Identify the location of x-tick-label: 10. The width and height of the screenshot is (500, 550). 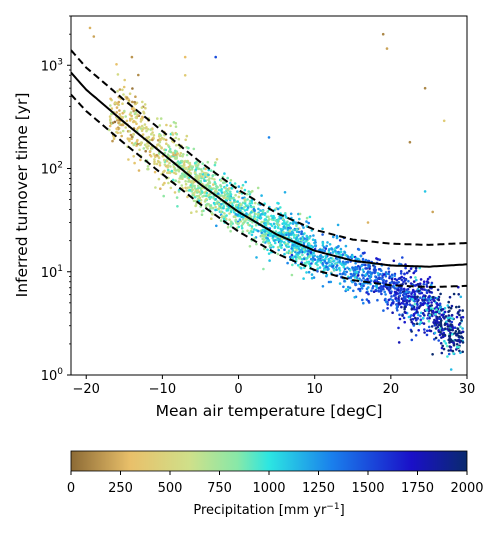
(314, 389).